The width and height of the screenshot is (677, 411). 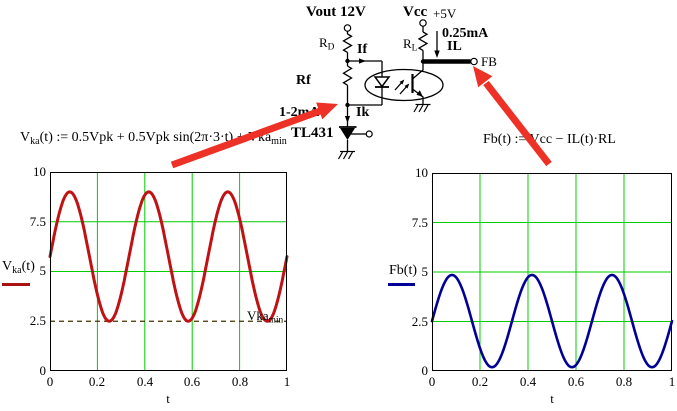 What do you see at coordinates (362, 49) in the screenshot?
I see `if-label: If` at bounding box center [362, 49].